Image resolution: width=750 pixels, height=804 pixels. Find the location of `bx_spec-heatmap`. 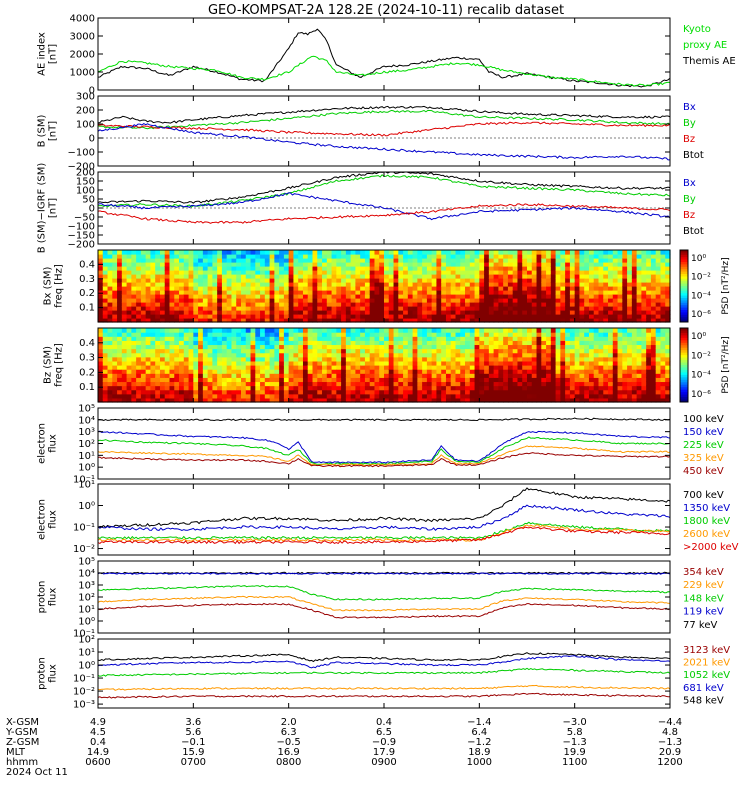

bx_spec-heatmap is located at coordinates (384, 286).